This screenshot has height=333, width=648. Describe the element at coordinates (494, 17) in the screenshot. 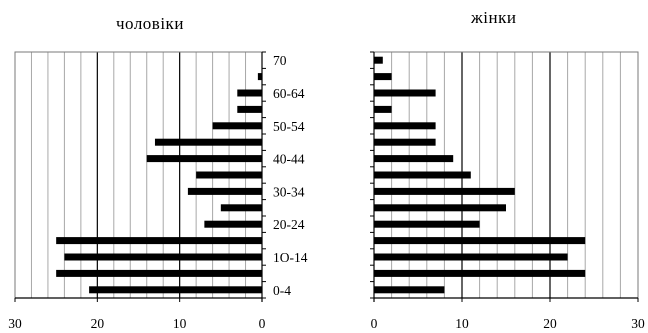

I see `female-chart-title: жінки` at that location.